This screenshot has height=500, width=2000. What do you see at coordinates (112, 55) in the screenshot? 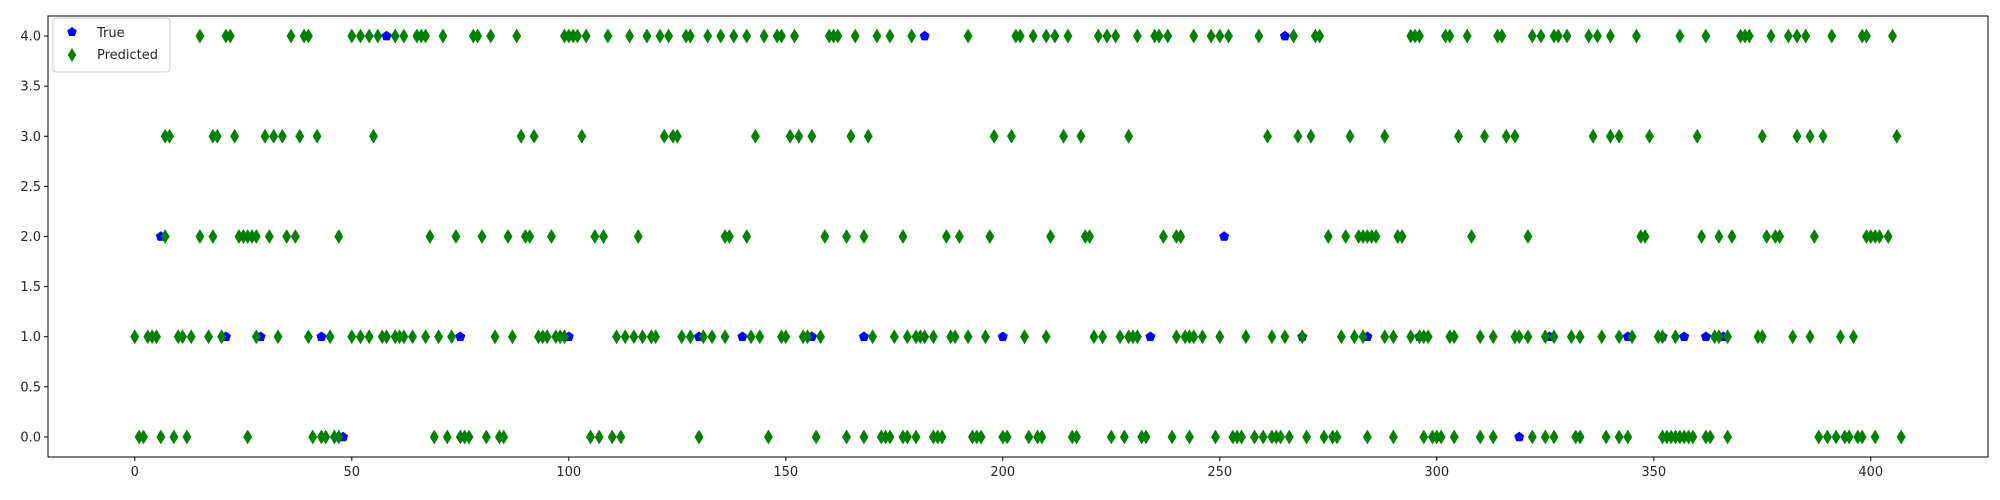
I see `legend-entry-predicted: Predicted` at bounding box center [112, 55].